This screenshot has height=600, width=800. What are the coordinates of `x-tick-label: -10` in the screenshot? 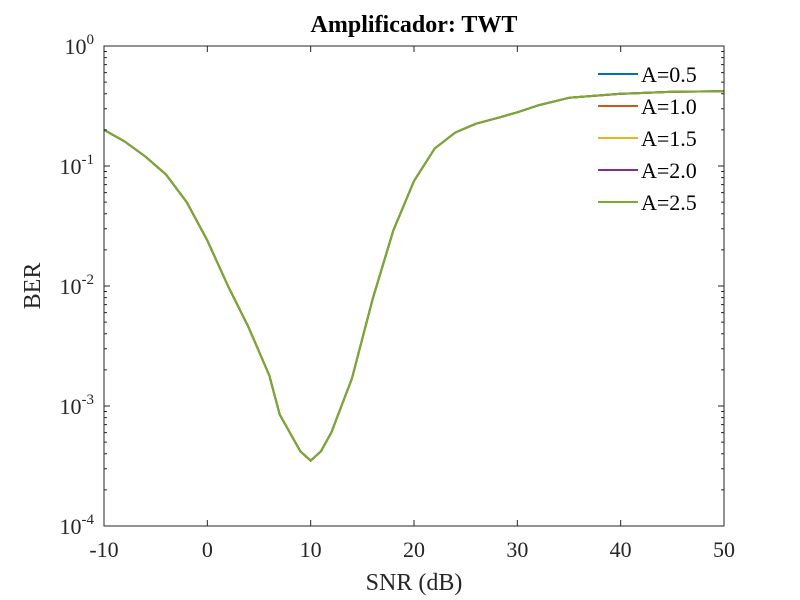 It's located at (103, 549).